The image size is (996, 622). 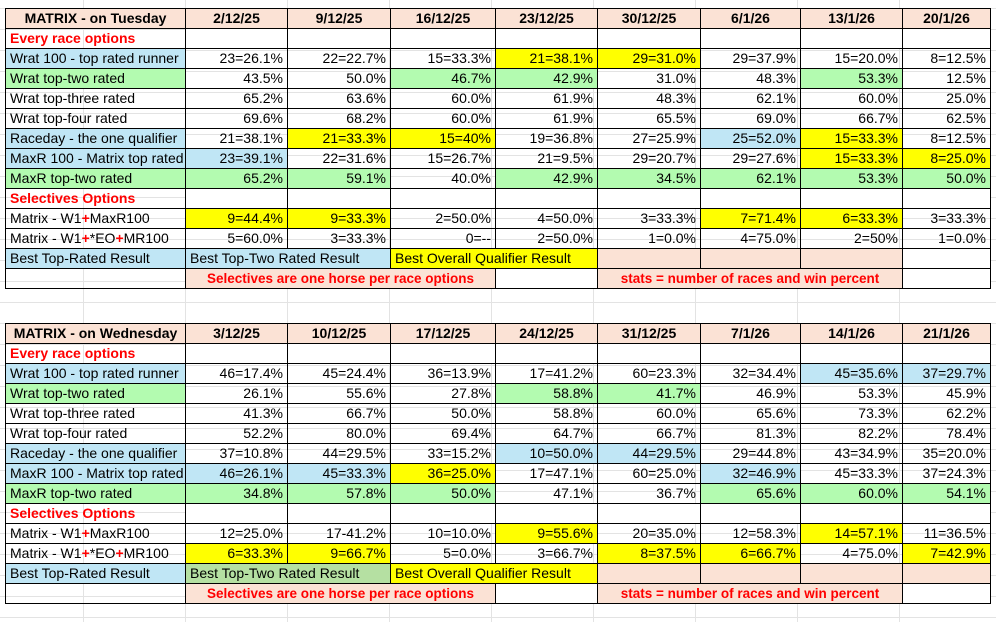 What do you see at coordinates (851, 453) in the screenshot?
I see `stat-cell: 43=34.9%` at bounding box center [851, 453].